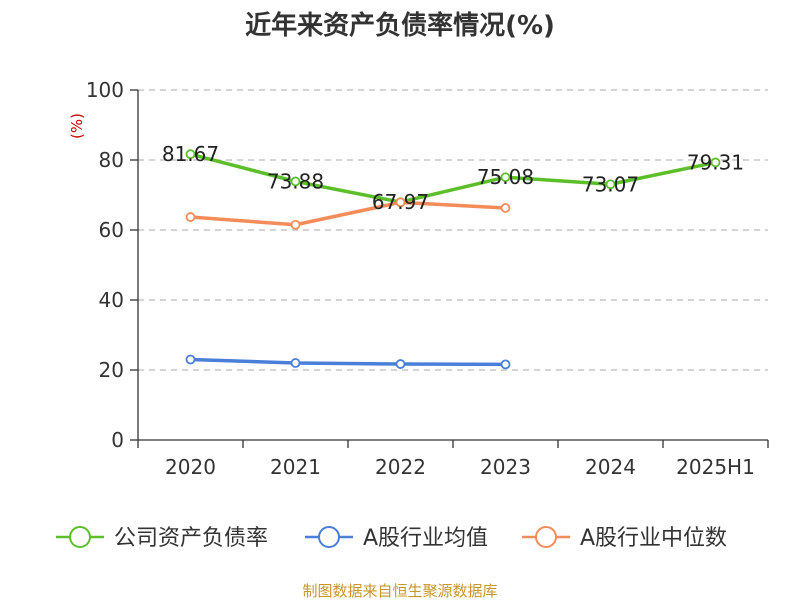 The width and height of the screenshot is (800, 600). I want to click on legend: 公司资产负债率 A股行业均值 A股行业中位数, so click(391, 538).